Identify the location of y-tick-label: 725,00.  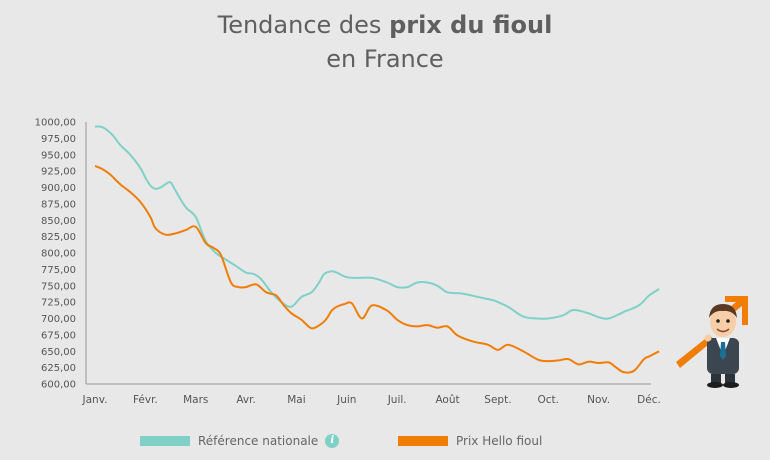
(58, 303).